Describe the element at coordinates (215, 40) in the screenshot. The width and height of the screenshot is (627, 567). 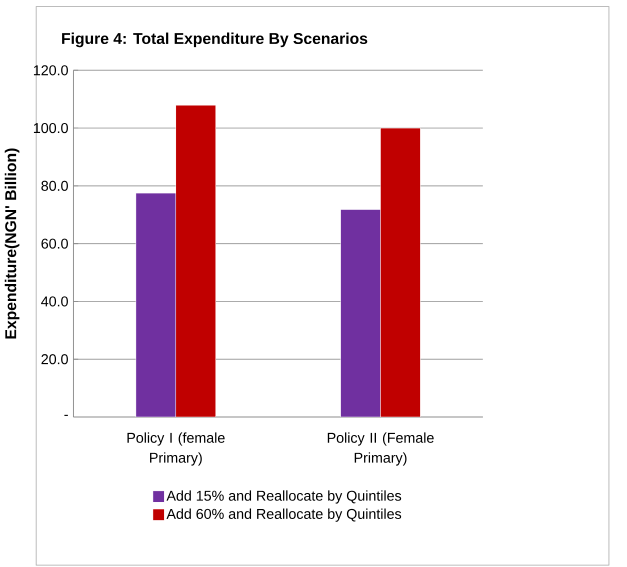
I see `chart-title: Figure 4: Total Expenditure By Scenarios` at that location.